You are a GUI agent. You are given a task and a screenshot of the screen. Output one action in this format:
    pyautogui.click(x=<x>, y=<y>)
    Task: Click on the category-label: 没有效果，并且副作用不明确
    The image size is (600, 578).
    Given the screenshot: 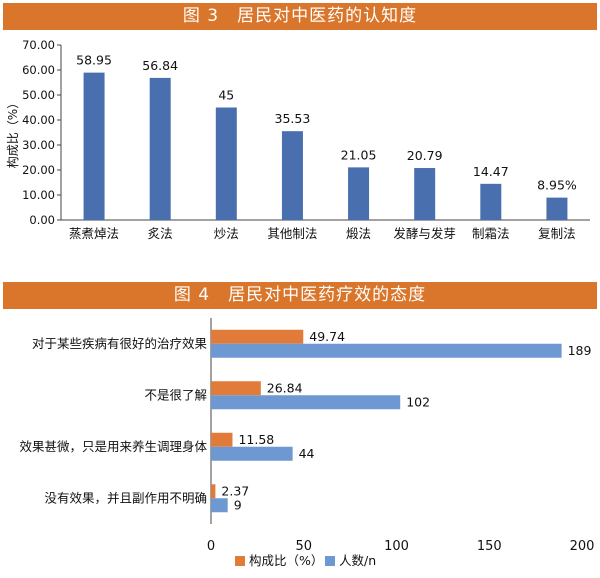 What is the action you would take?
    pyautogui.click(x=125, y=497)
    